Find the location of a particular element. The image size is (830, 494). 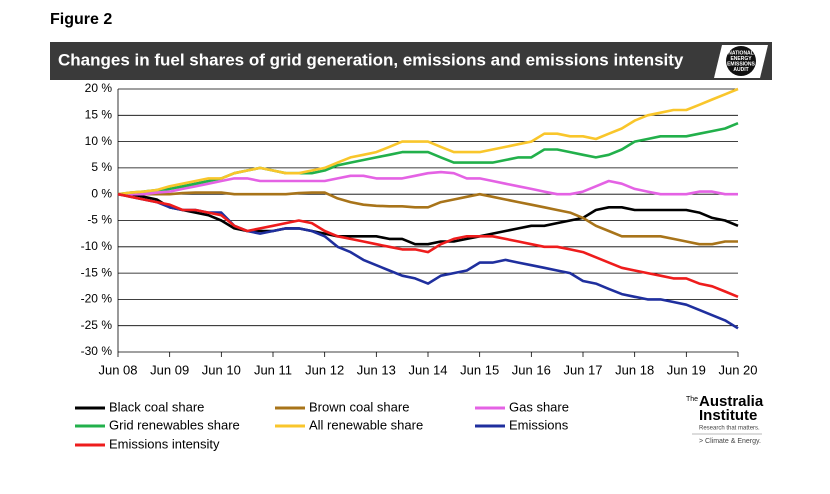

x-tick-label: Jun 08 is located at coordinates (117, 369).